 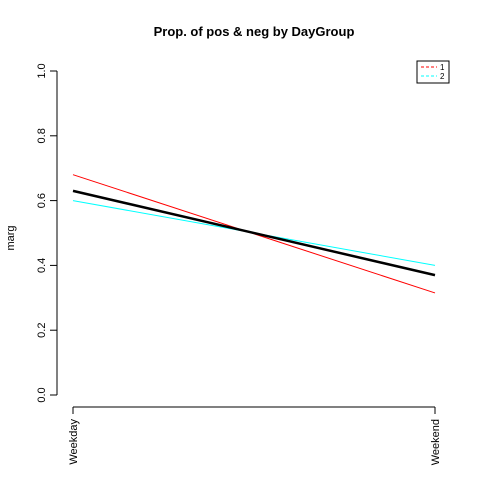 I want to click on legend: 12, so click(x=433, y=72).